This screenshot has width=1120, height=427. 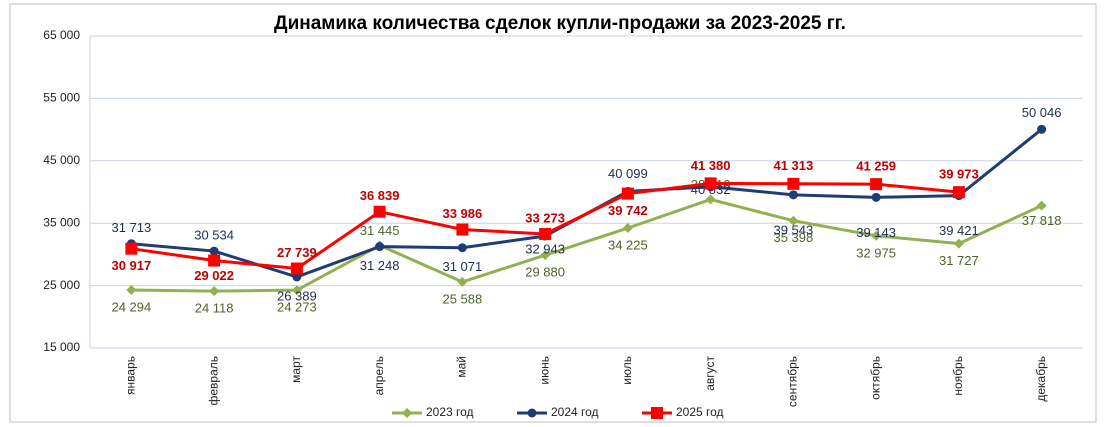 What do you see at coordinates (61, 285) in the screenshot?
I see `y-tick-label: 25 000` at bounding box center [61, 285].